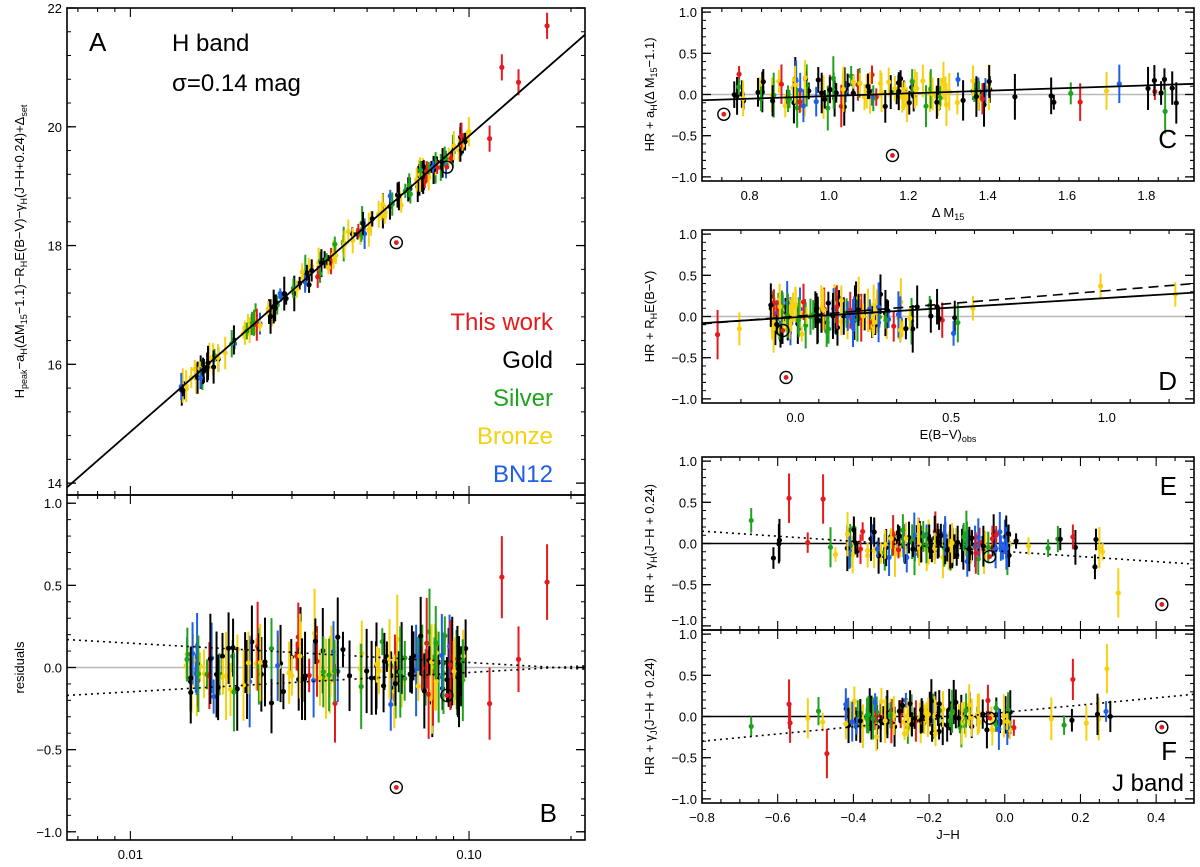 The image size is (1200, 867). What do you see at coordinates (750, 195) in the screenshot?
I see `x-tick-label: 0.8` at bounding box center [750, 195].